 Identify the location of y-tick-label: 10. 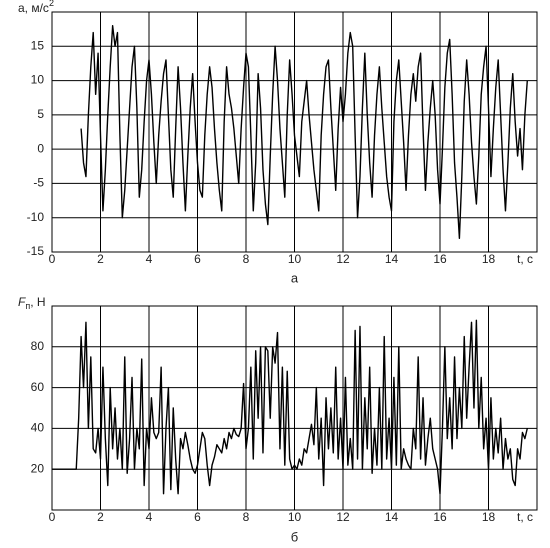
(38, 80).